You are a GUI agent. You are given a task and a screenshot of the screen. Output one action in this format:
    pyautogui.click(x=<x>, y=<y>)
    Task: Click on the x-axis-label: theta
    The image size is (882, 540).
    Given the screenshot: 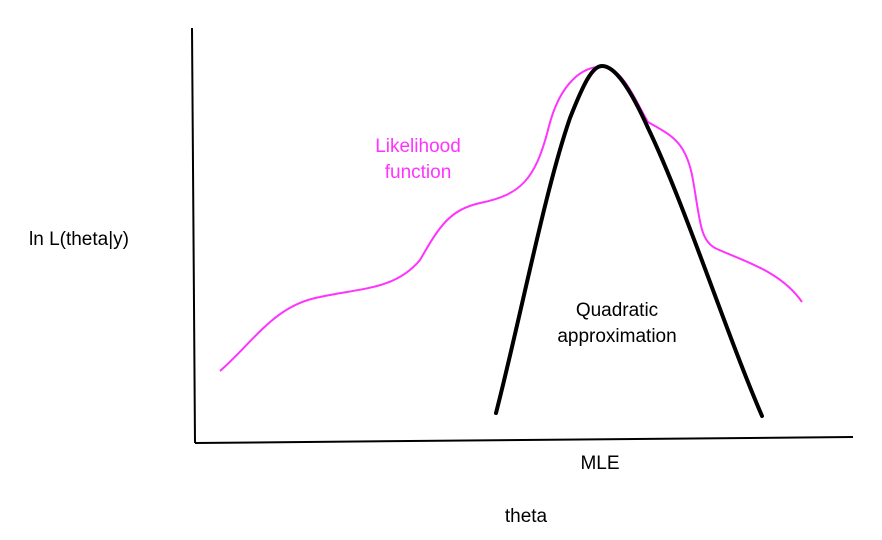 What is the action you would take?
    pyautogui.click(x=526, y=516)
    